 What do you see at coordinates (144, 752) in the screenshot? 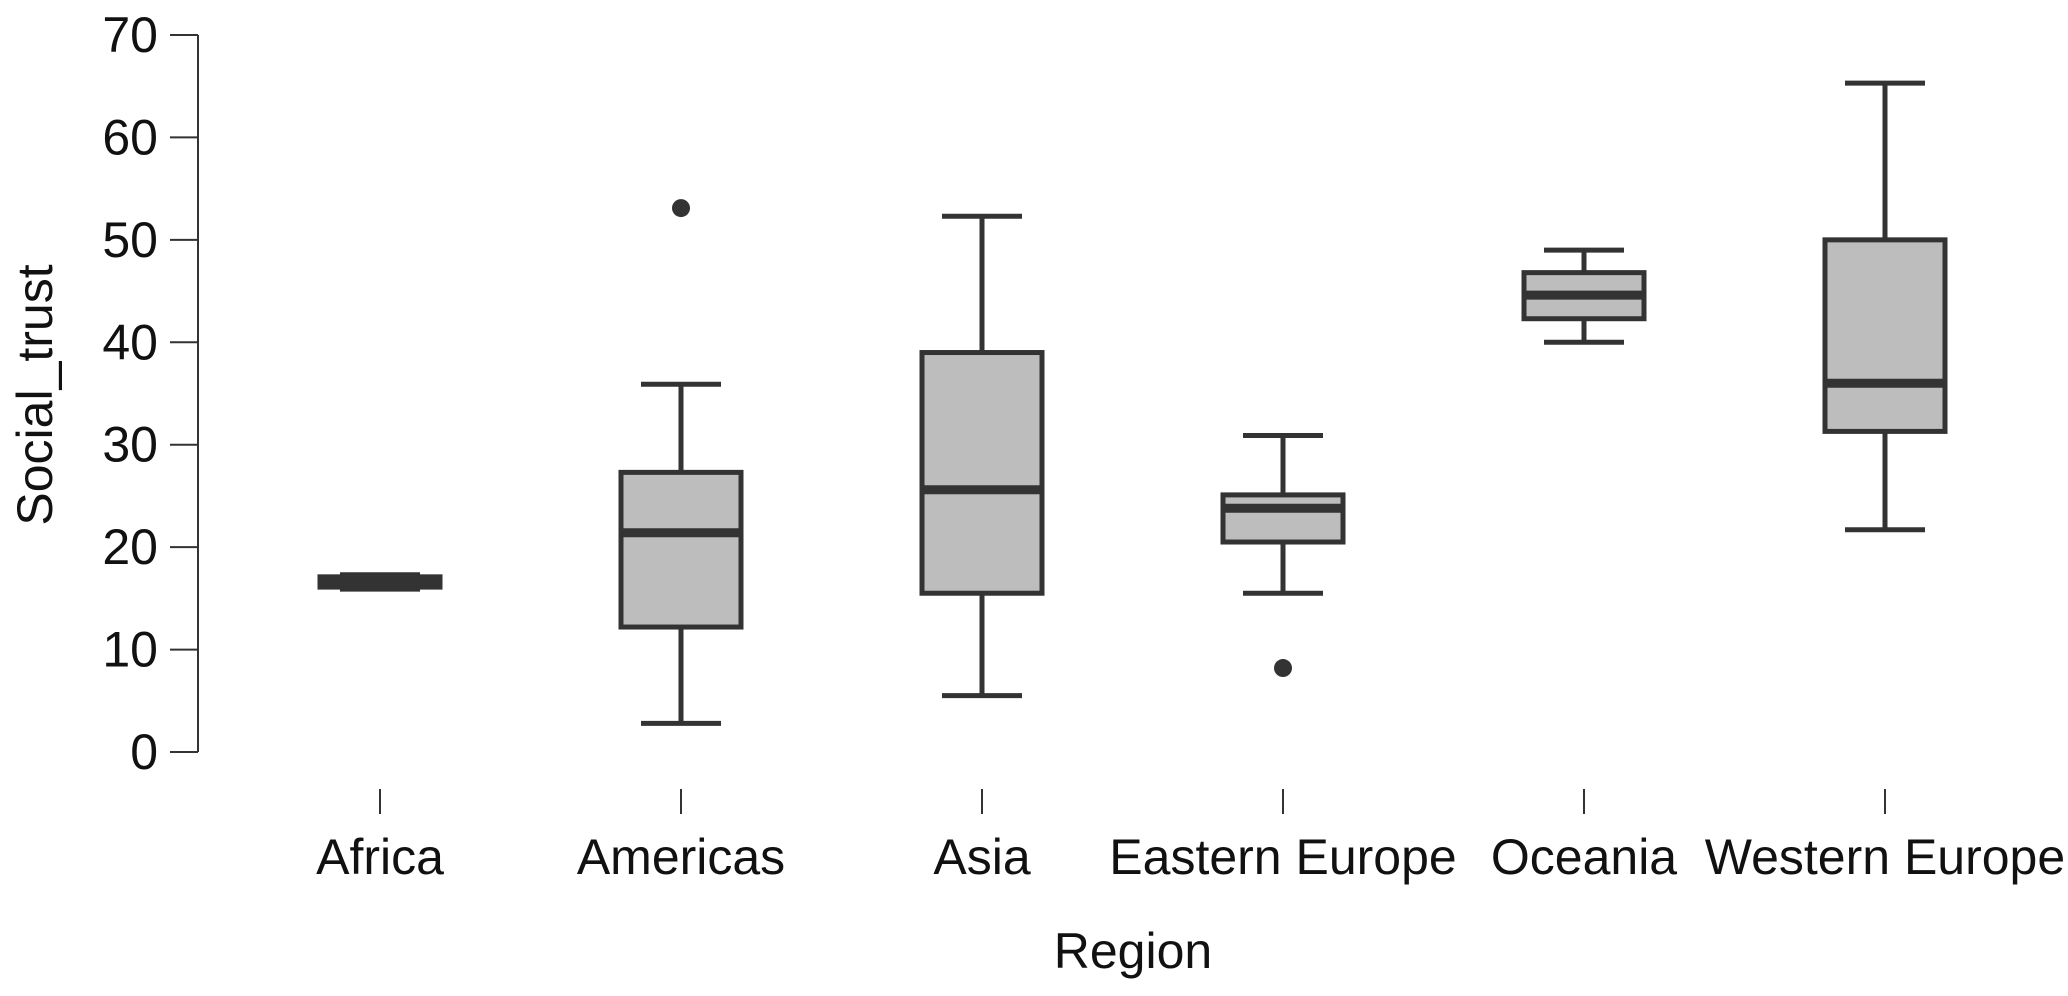
I see `y-tick-label: 0` at bounding box center [144, 752].